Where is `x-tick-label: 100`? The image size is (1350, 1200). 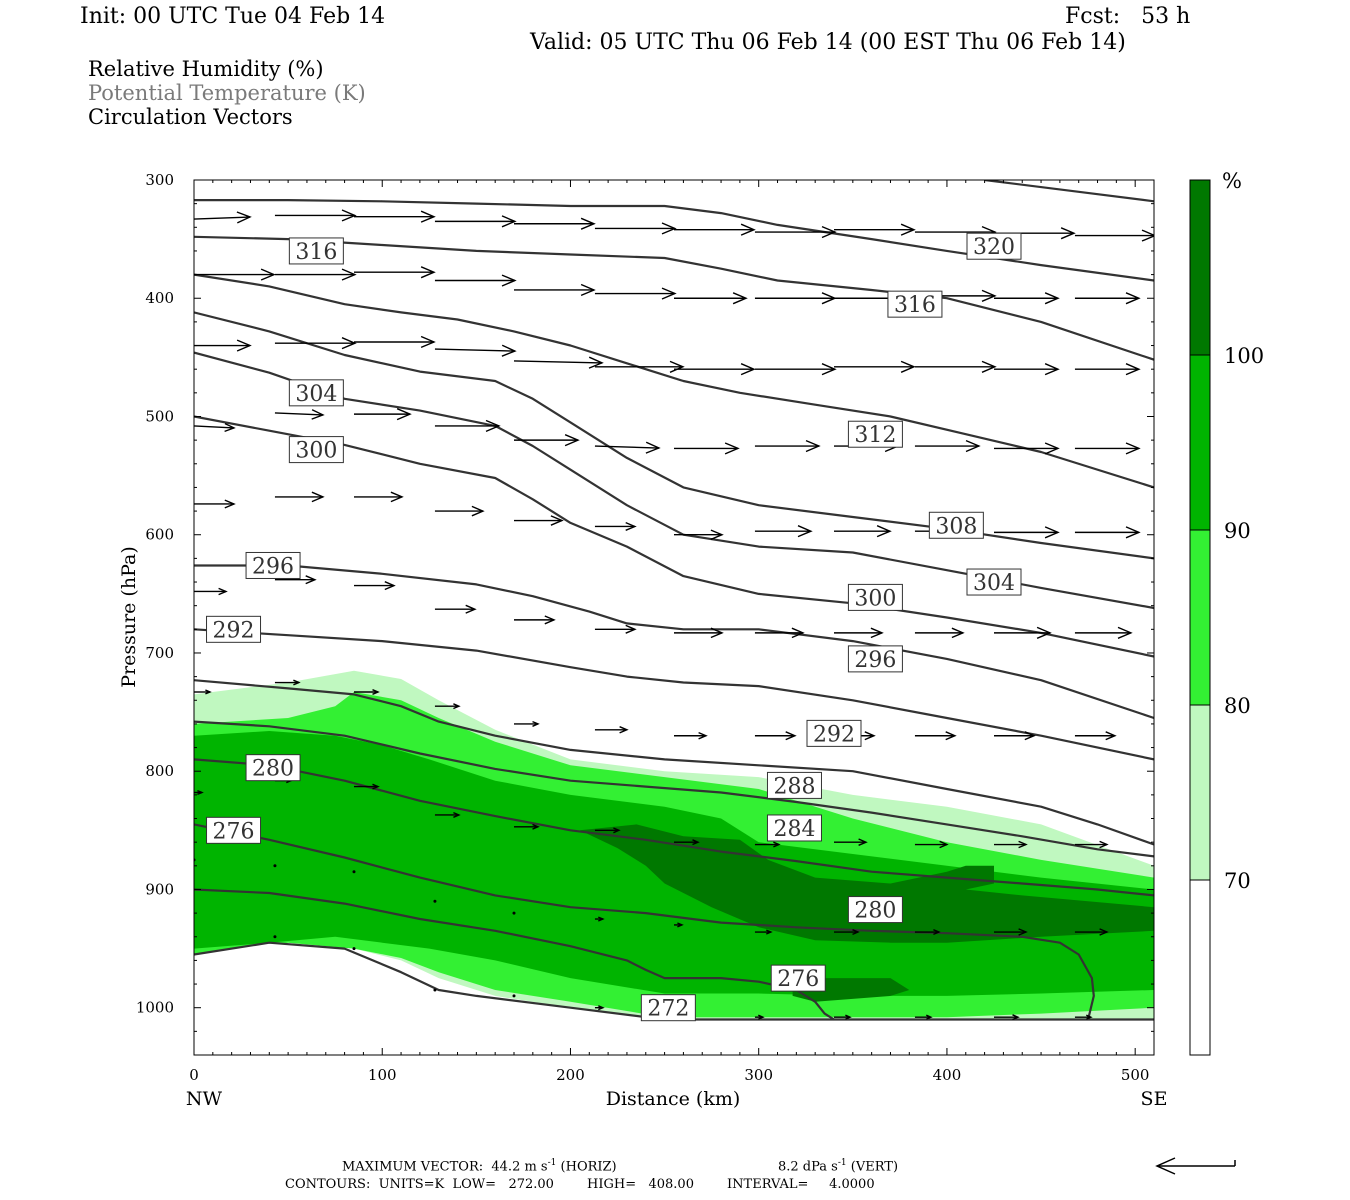 x-tick-label: 100 is located at coordinates (382, 1075).